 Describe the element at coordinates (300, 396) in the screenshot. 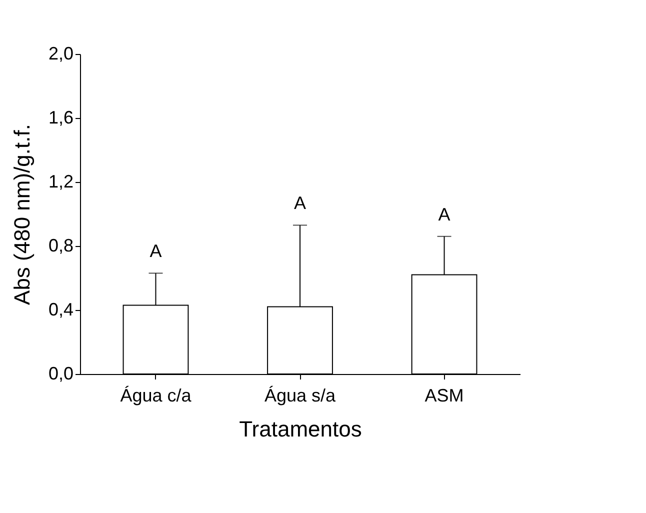

I see `x-tick-label: Água s/a` at that location.